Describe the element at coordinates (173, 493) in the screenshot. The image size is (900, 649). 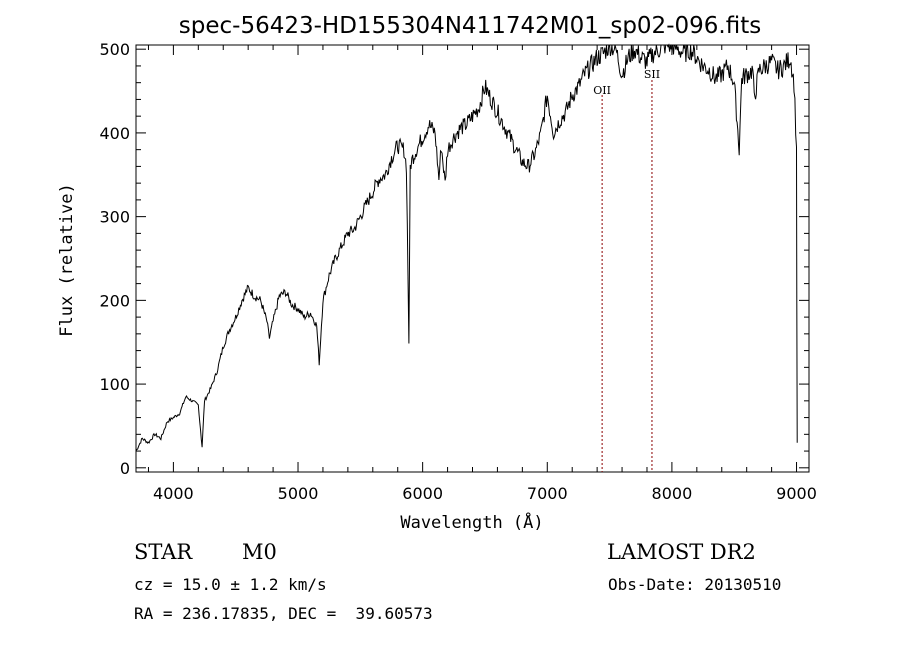
I see `x-tick-label: 4000` at that location.